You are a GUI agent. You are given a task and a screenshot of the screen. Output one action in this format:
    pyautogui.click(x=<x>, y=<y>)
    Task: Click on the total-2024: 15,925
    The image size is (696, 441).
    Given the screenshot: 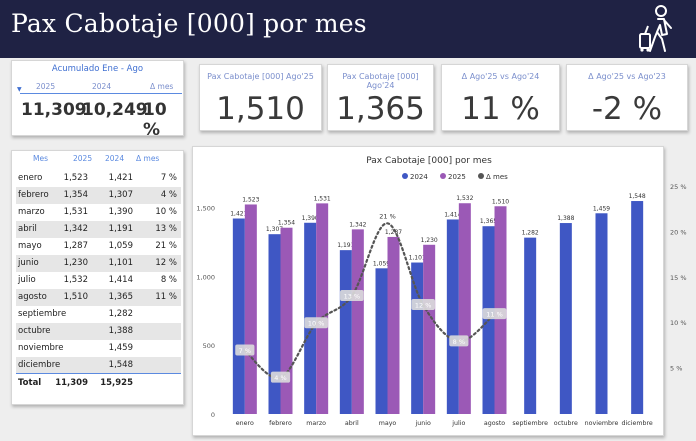 What is the action you would take?
    pyautogui.click(x=116, y=383)
    